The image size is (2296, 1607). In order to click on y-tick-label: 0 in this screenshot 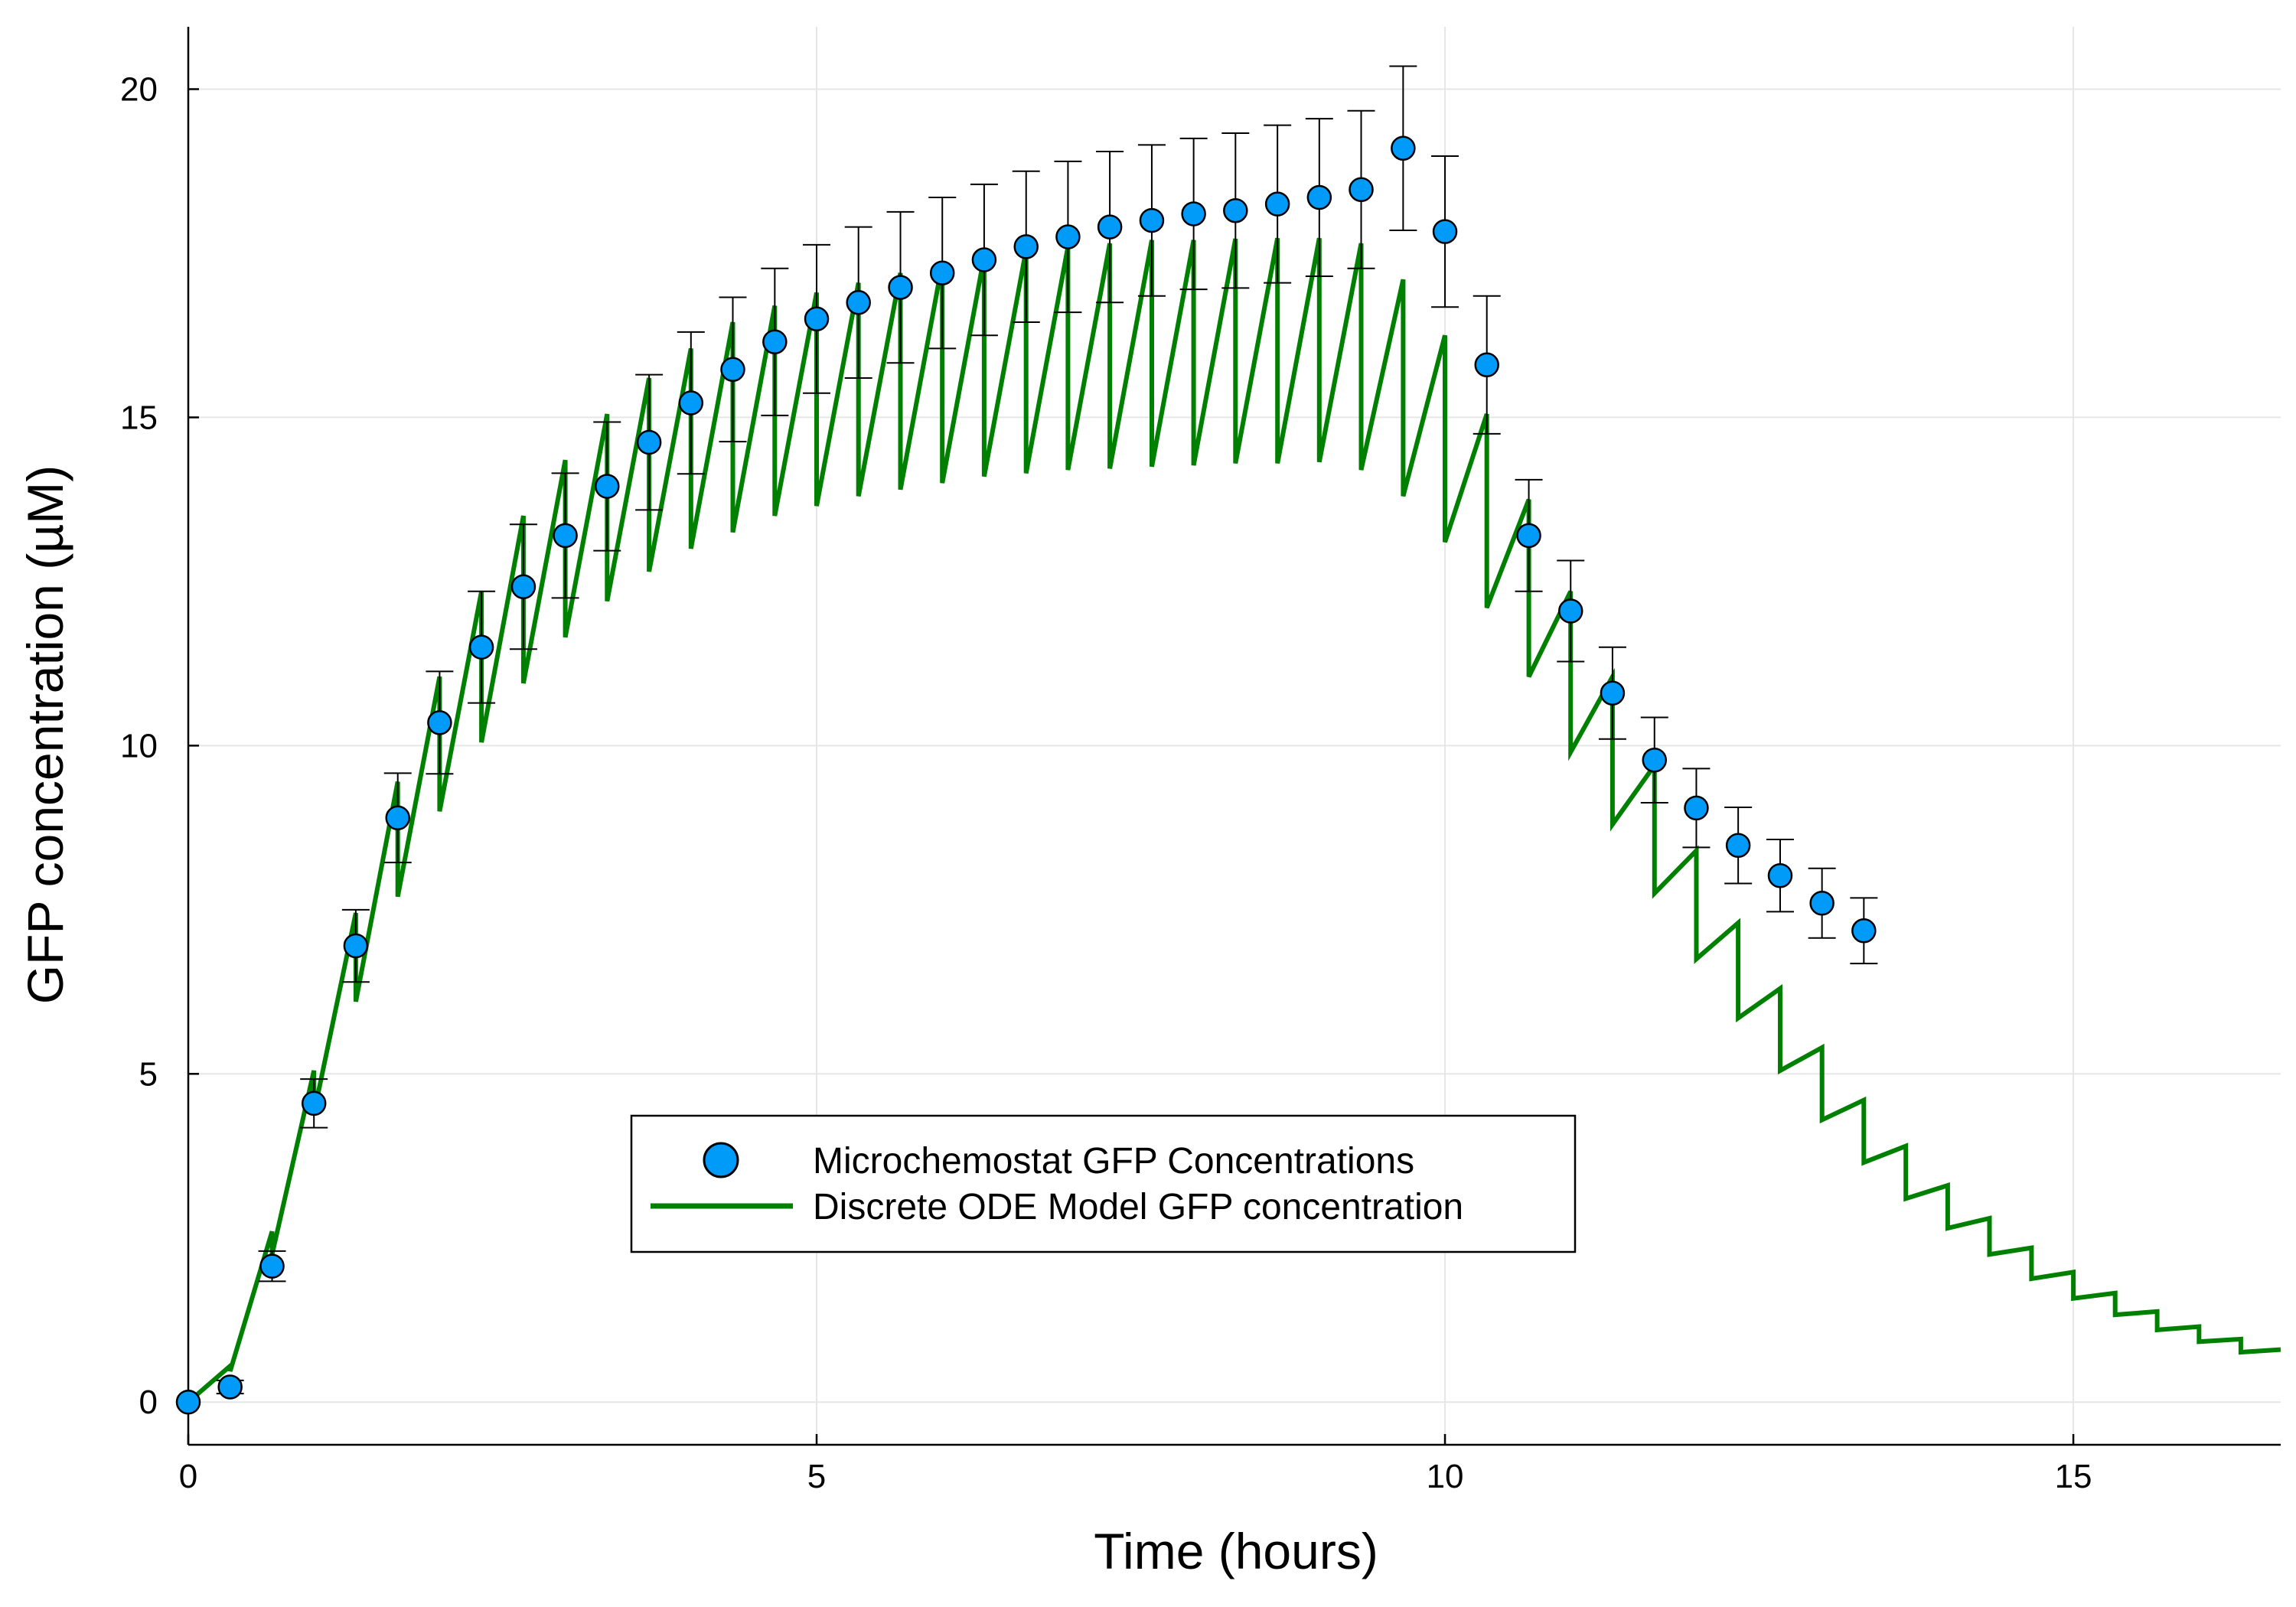, I will do `click(148, 1402)`.